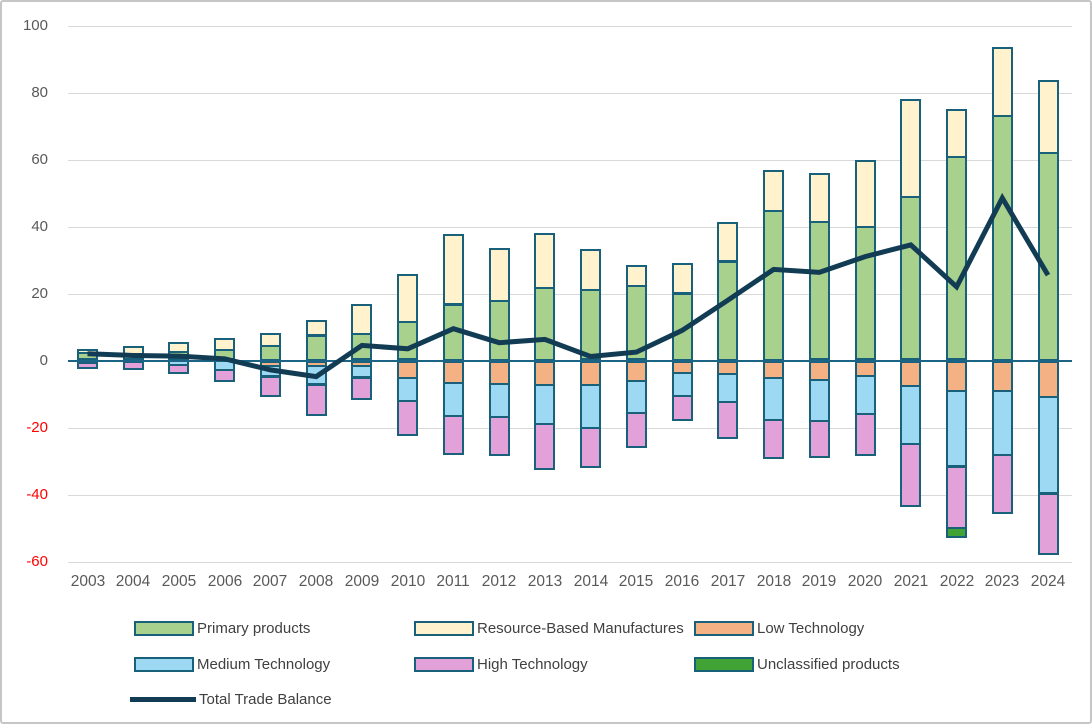  What do you see at coordinates (549, 628) in the screenshot?
I see `legend-item-resource-based-manufactures: Resource-Based Manufactures` at bounding box center [549, 628].